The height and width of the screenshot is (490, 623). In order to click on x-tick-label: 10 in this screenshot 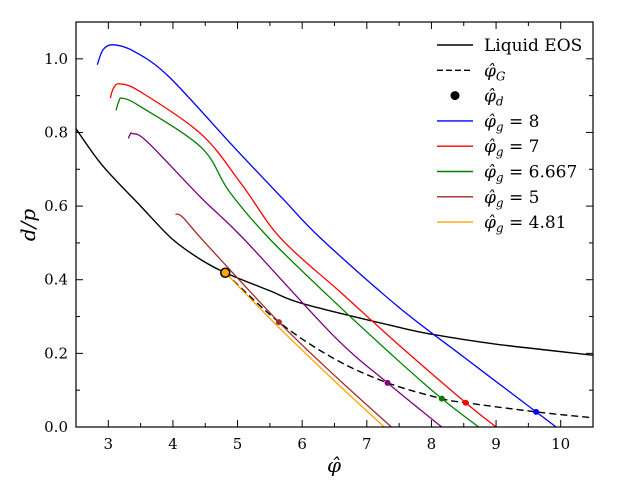, I will do `click(560, 444)`.